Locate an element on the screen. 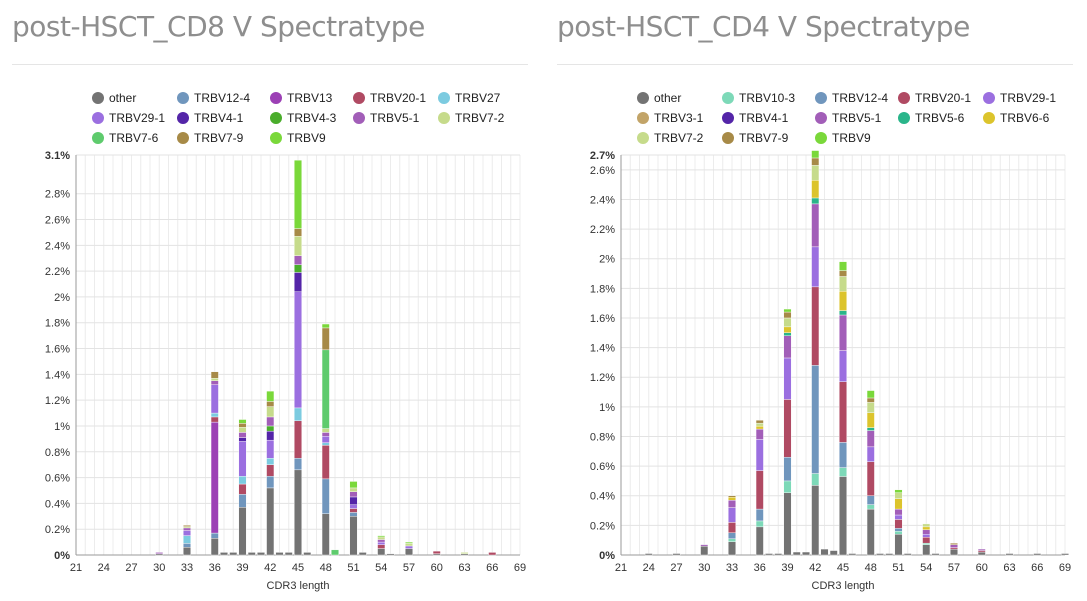 The width and height of the screenshot is (1087, 601). legend-item: other is located at coordinates (114, 98).